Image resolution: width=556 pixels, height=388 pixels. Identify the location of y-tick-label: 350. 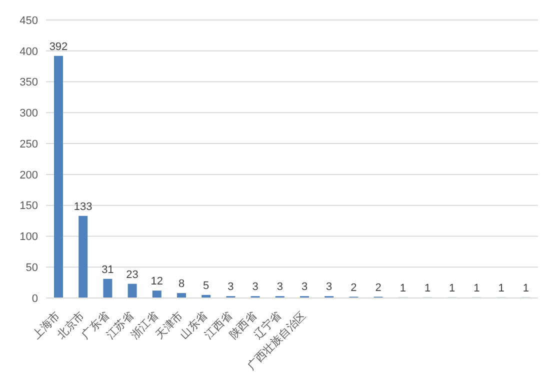
(29, 82).